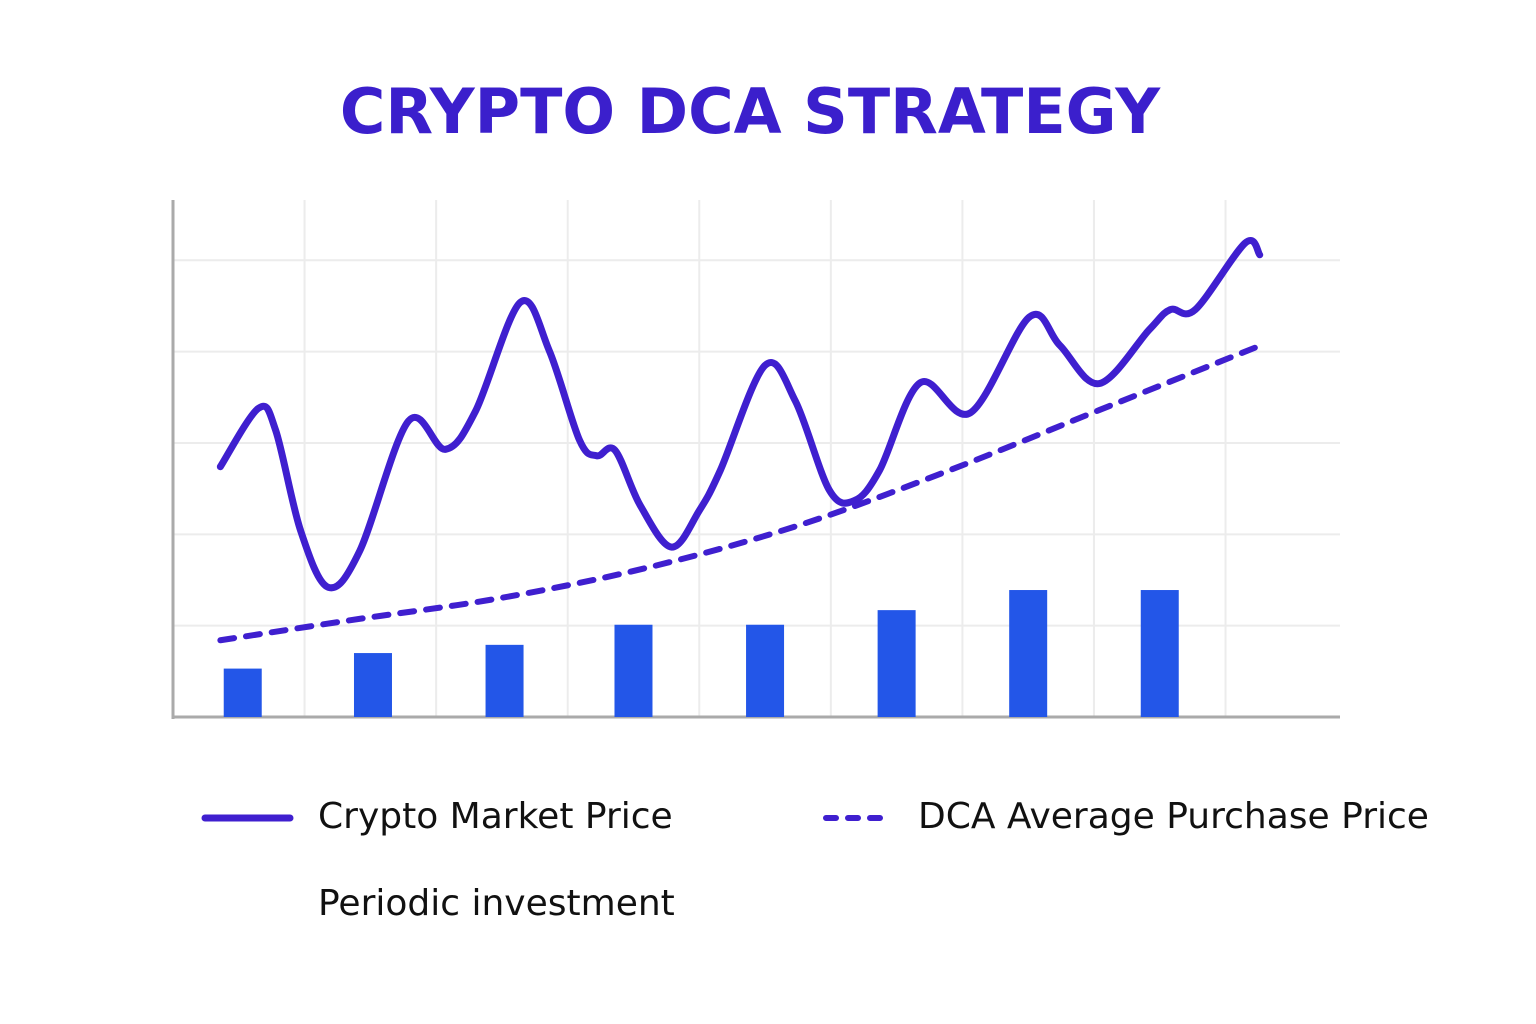 Image resolution: width=1536 pixels, height=1024 pixels. What do you see at coordinates (496, 903) in the screenshot?
I see `legend-label: Periodic investment` at bounding box center [496, 903].